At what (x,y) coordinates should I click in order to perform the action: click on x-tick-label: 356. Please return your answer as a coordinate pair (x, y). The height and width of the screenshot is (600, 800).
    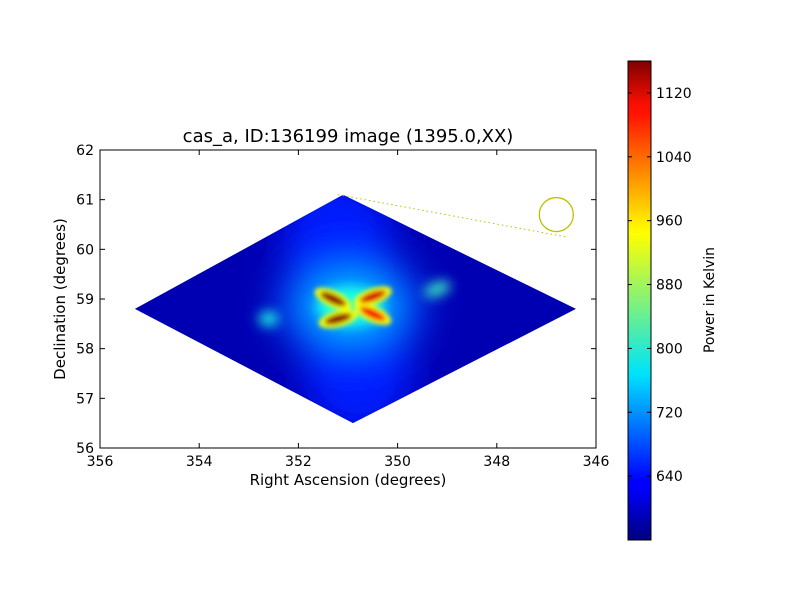
    Looking at the image, I should click on (100, 462).